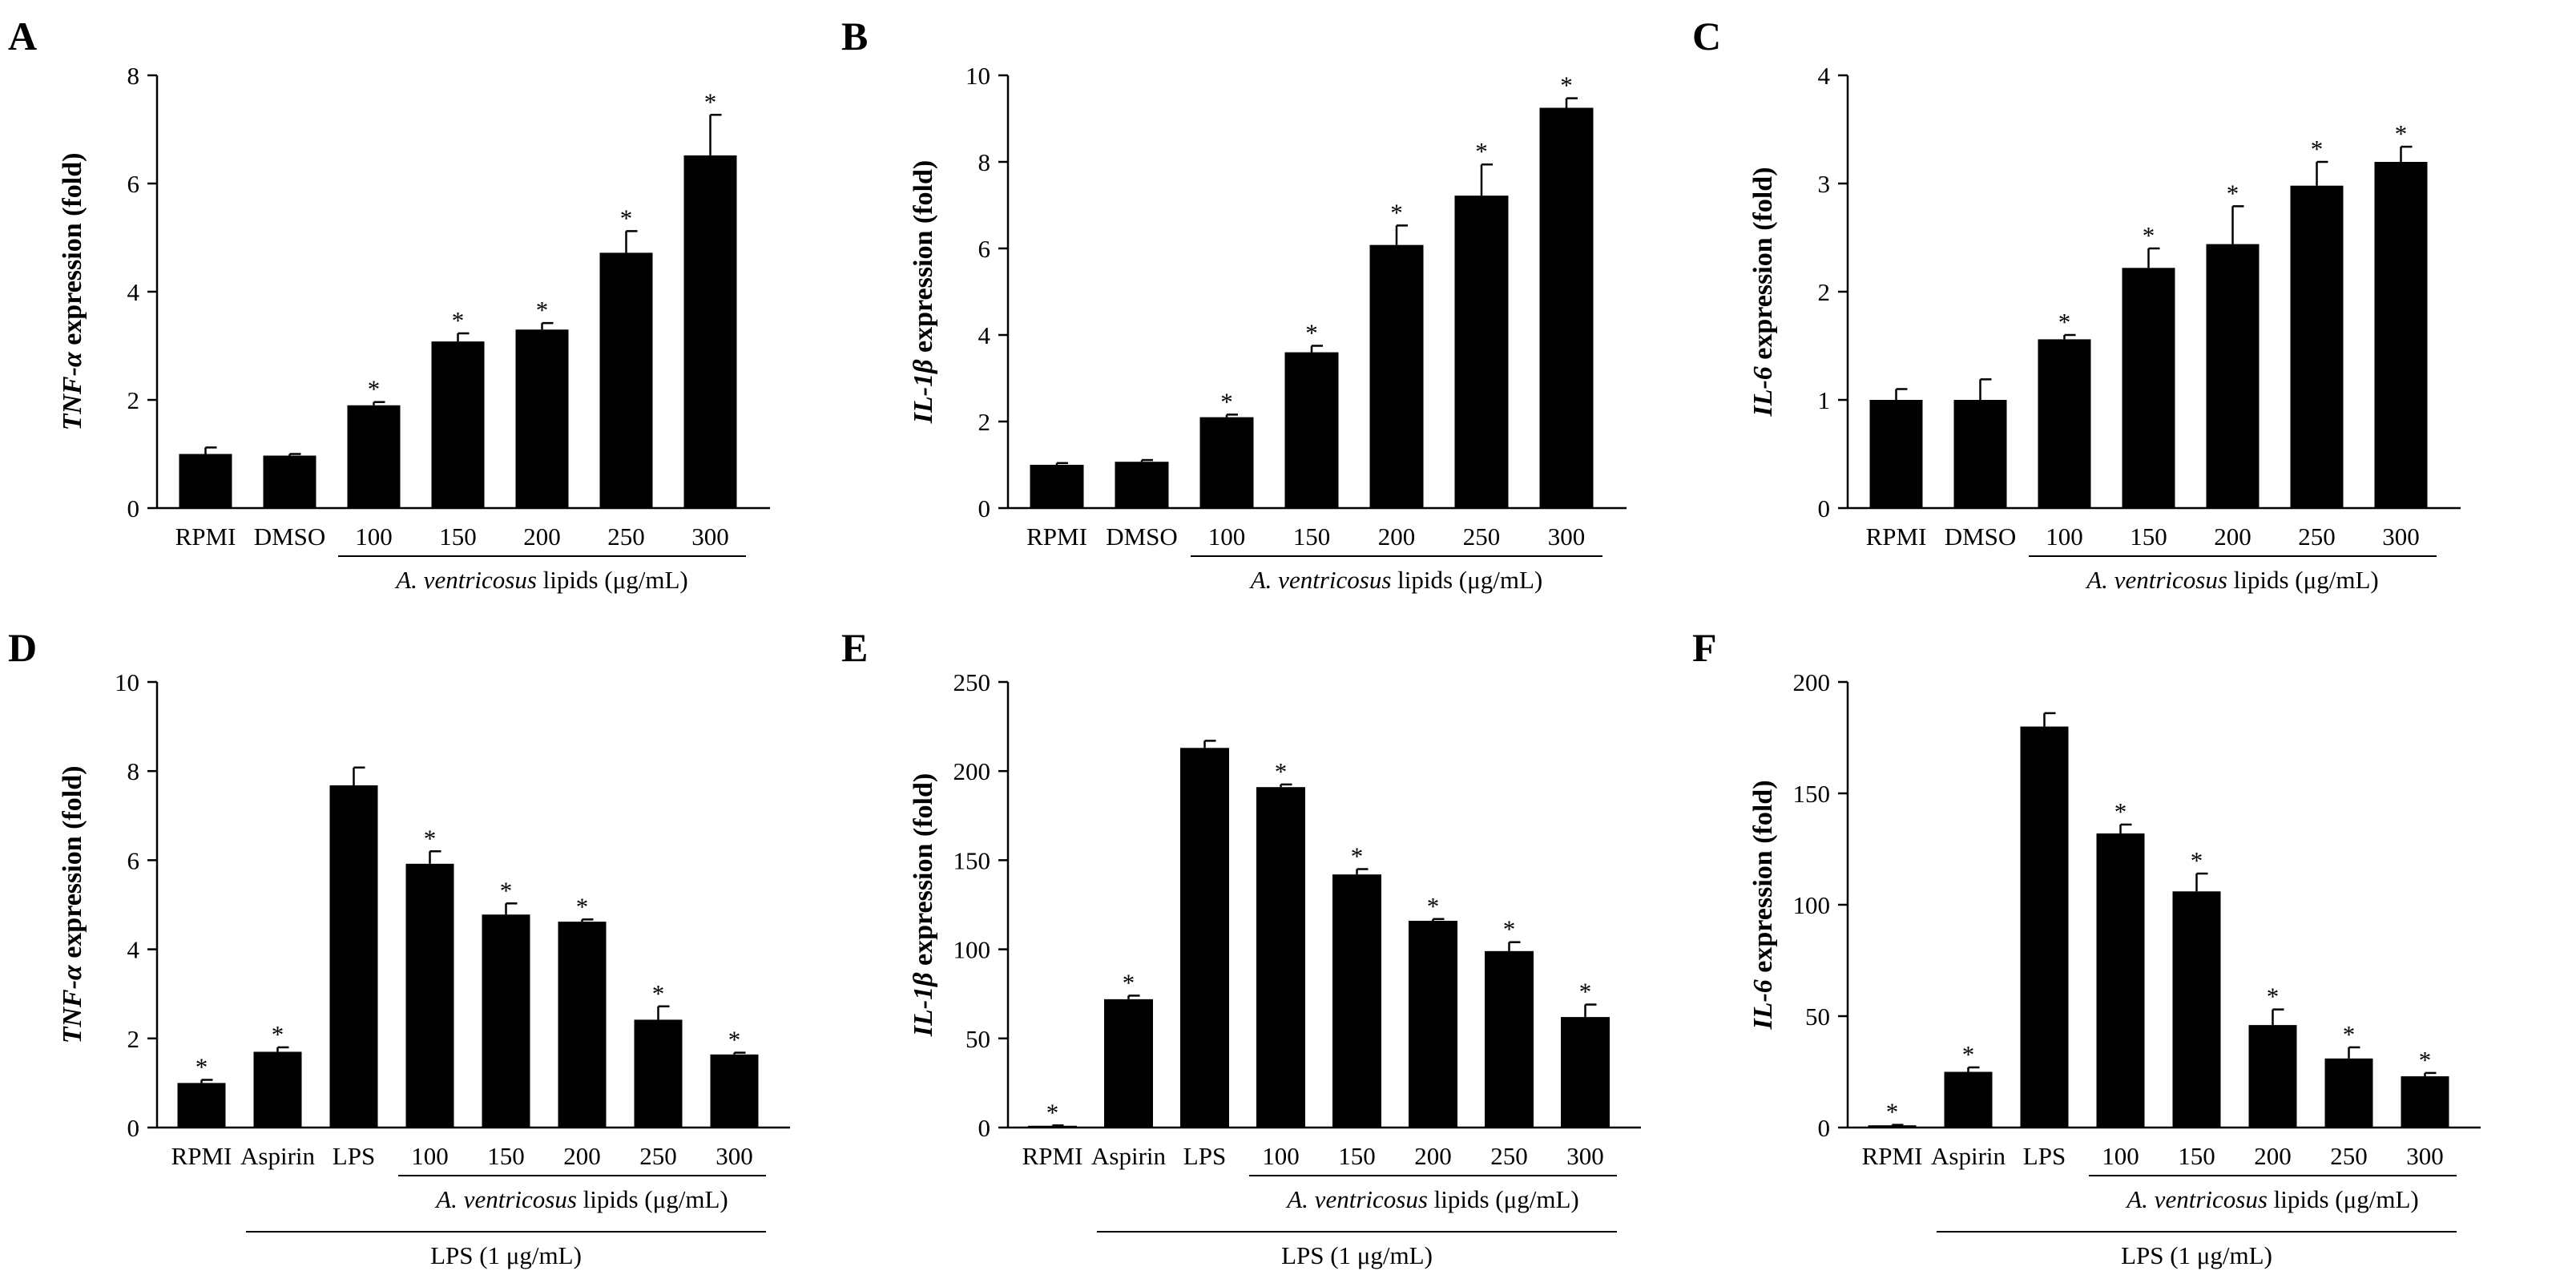 This screenshot has height=1283, width=2576. What do you see at coordinates (22, 36) in the screenshot?
I see `panel-letter: A` at bounding box center [22, 36].